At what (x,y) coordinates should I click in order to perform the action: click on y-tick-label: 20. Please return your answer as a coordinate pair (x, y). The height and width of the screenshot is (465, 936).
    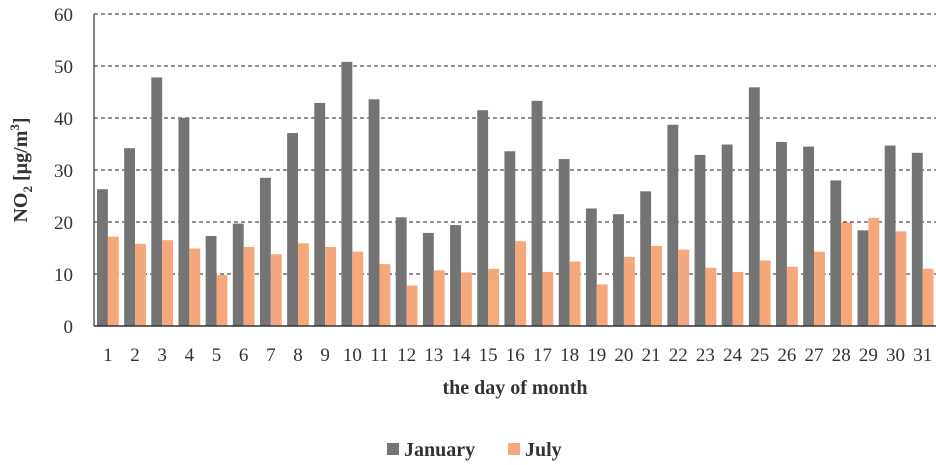
    Looking at the image, I should click on (63, 223).